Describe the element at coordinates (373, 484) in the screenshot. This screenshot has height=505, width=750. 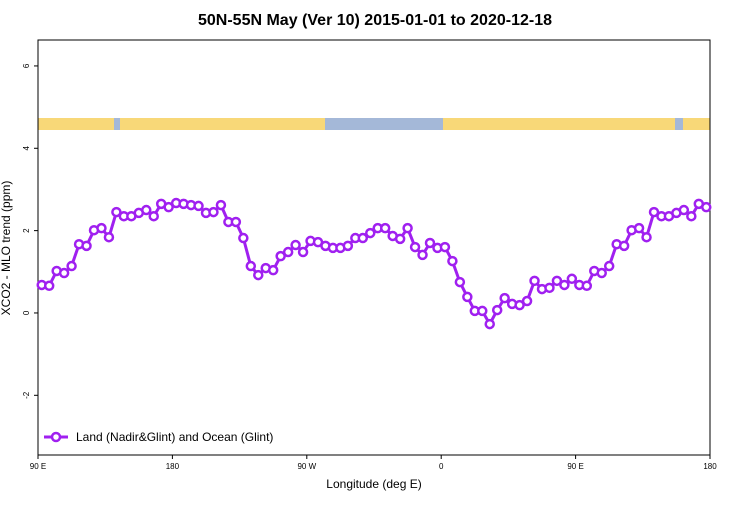
I see `x-axis-label: Longitude (deg E)` at that location.